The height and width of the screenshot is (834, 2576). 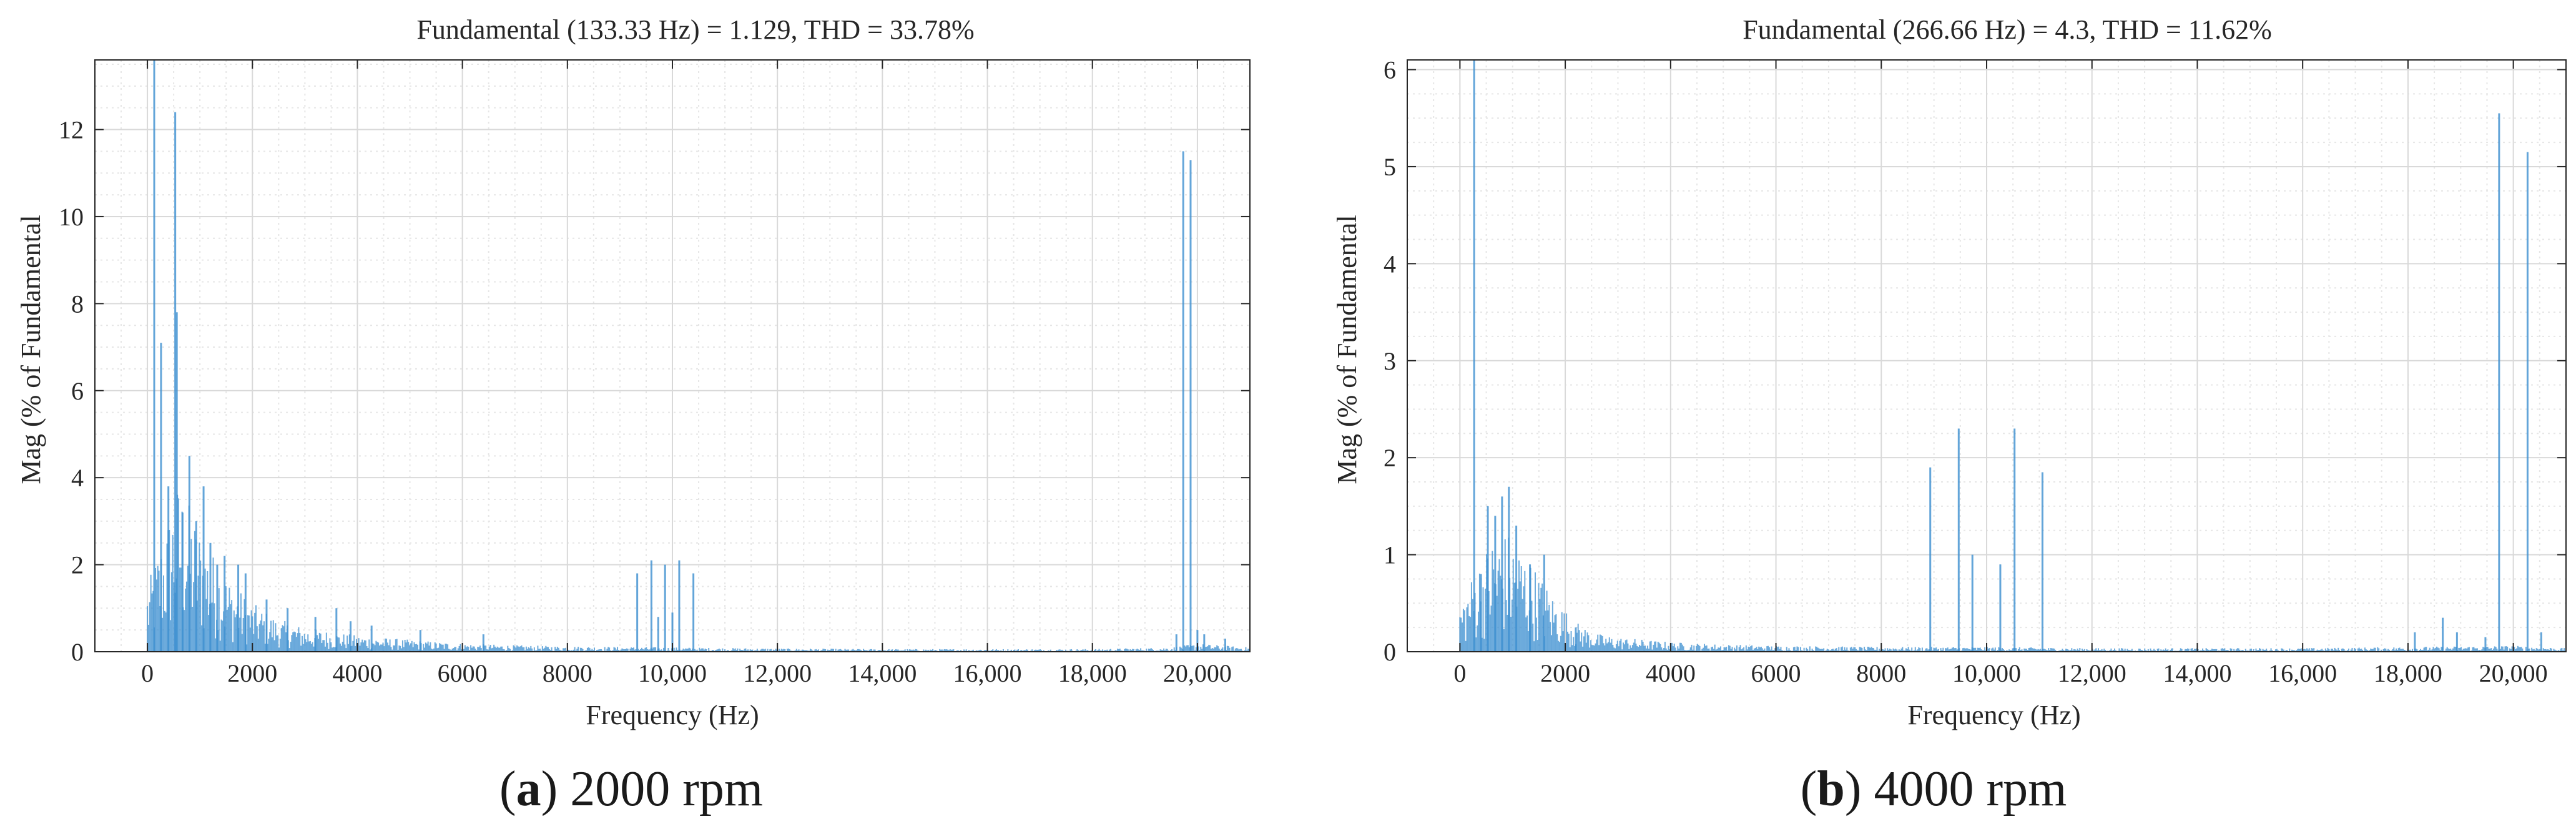 What do you see at coordinates (1390, 361) in the screenshot?
I see `y-tick-label: 3` at bounding box center [1390, 361].